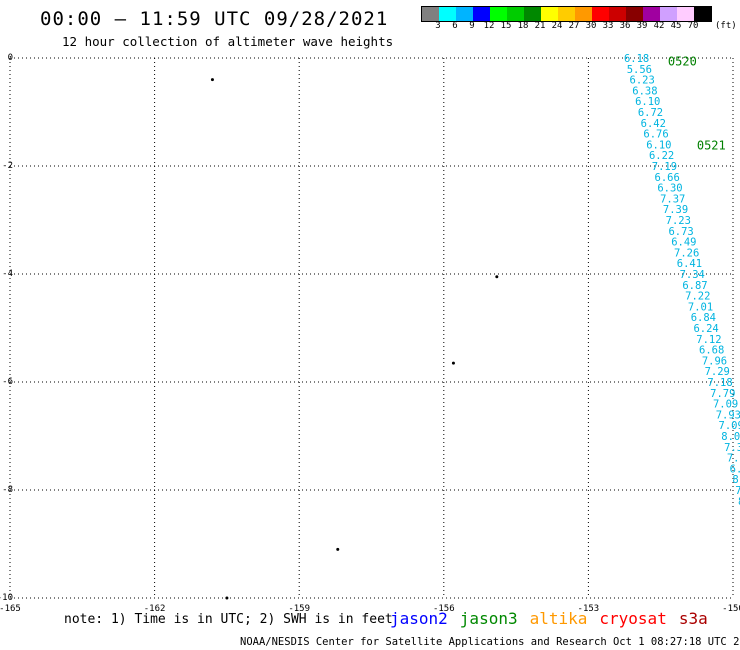  Describe the element at coordinates (299, 609) in the screenshot. I see `x-tick-label: -159` at that location.